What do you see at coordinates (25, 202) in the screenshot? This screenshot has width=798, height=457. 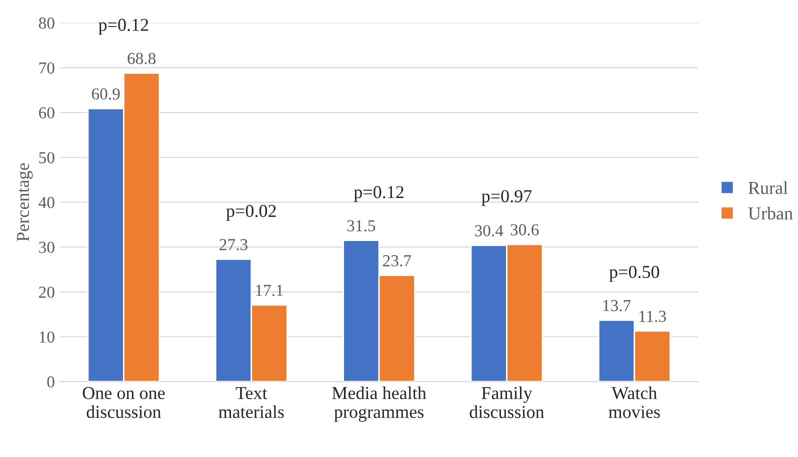 I see `y-axis-title: Percentage` at bounding box center [25, 202].